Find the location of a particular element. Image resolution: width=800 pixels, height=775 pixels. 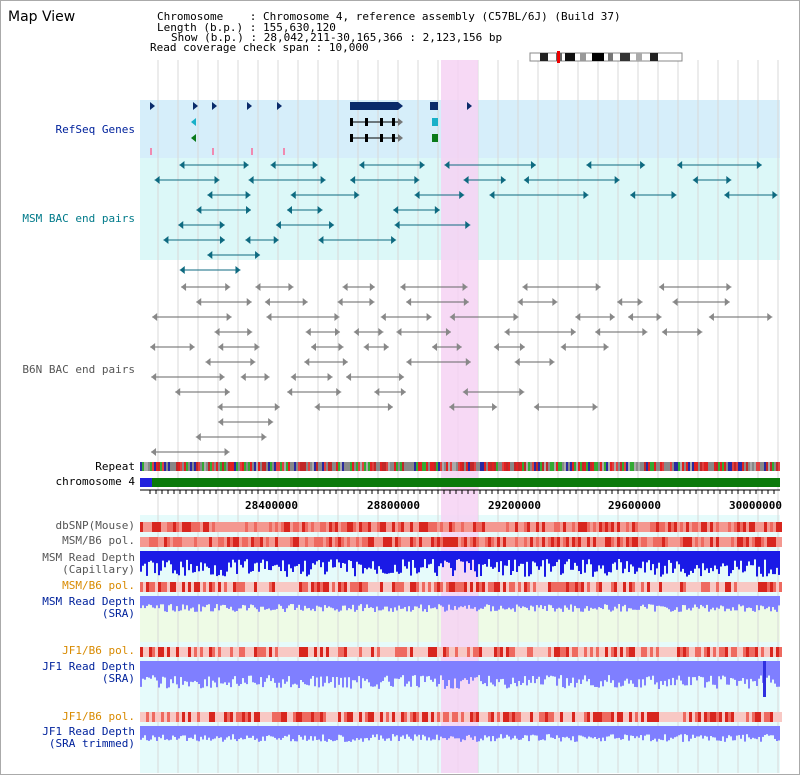

track-label-msm-depth-sra: MSM Read Depth is located at coordinates (88, 601).